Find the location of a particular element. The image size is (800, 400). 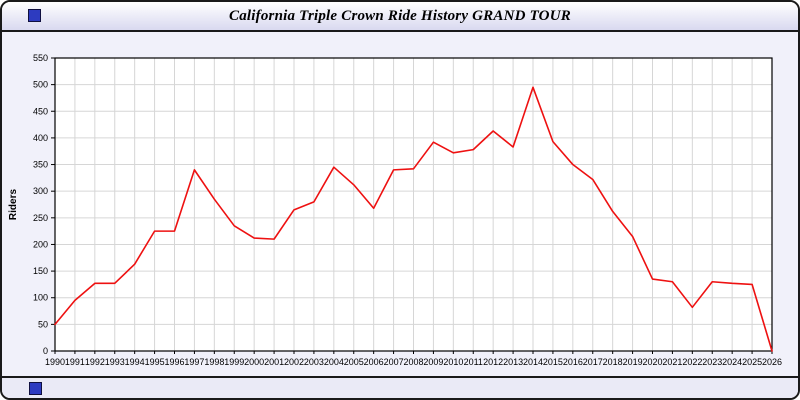

svg-text: 550 is located at coordinates (40, 58).